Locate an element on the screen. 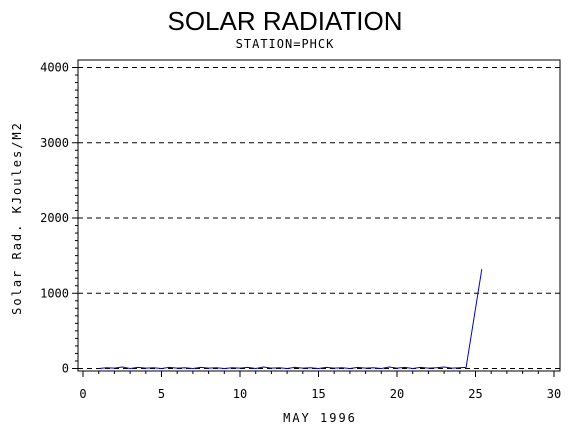  x-tick-label: 5 is located at coordinates (161, 394).